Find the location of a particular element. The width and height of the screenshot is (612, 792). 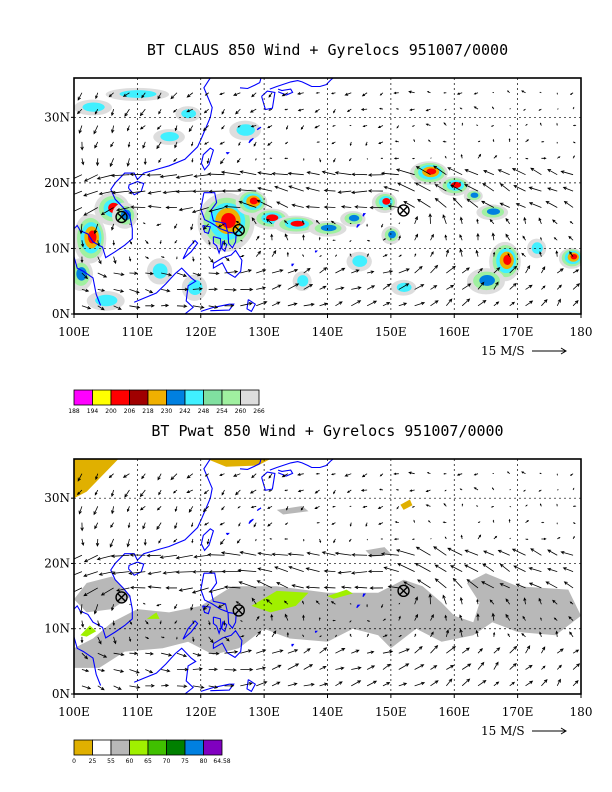

panel-title: BT CLAUS 850 Wind + Gyrelocs 951007/0000 is located at coordinates (327, 50).